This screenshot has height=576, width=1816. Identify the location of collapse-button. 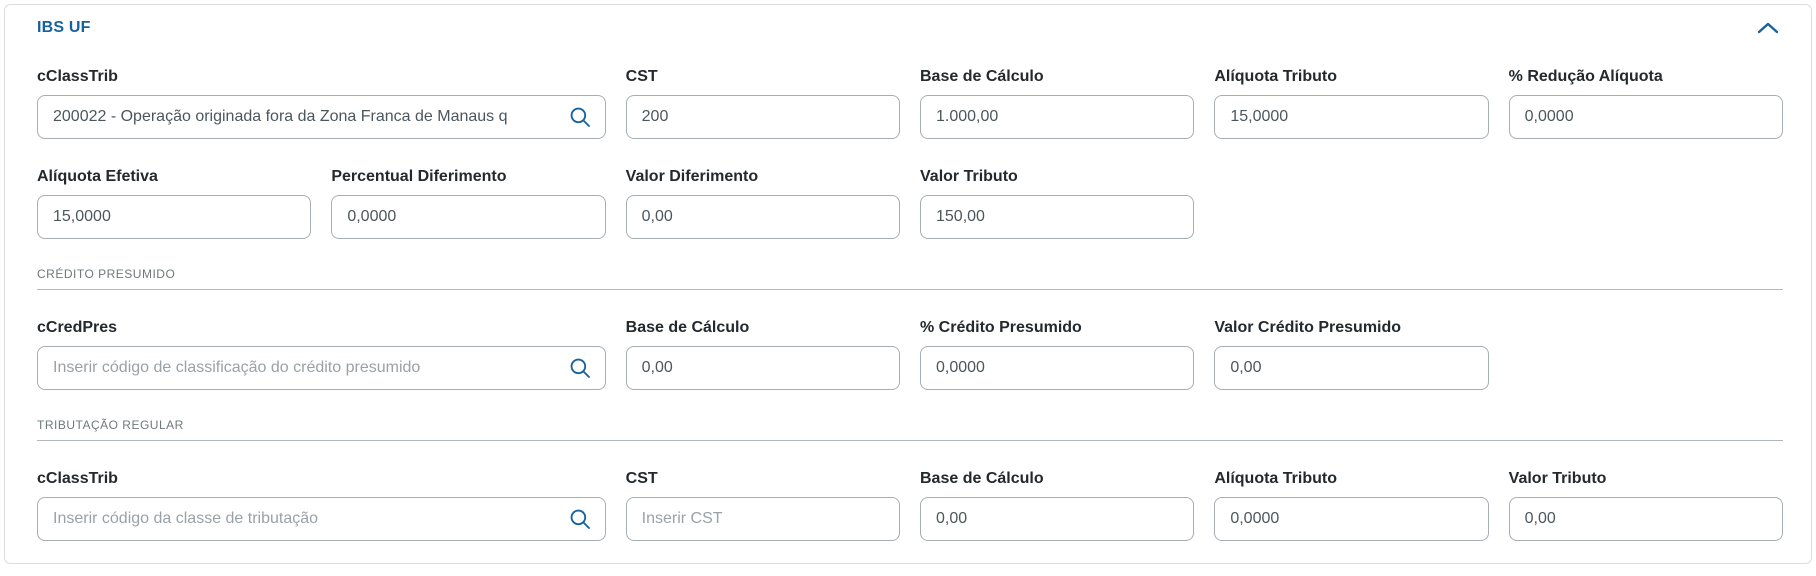
(1768, 28).